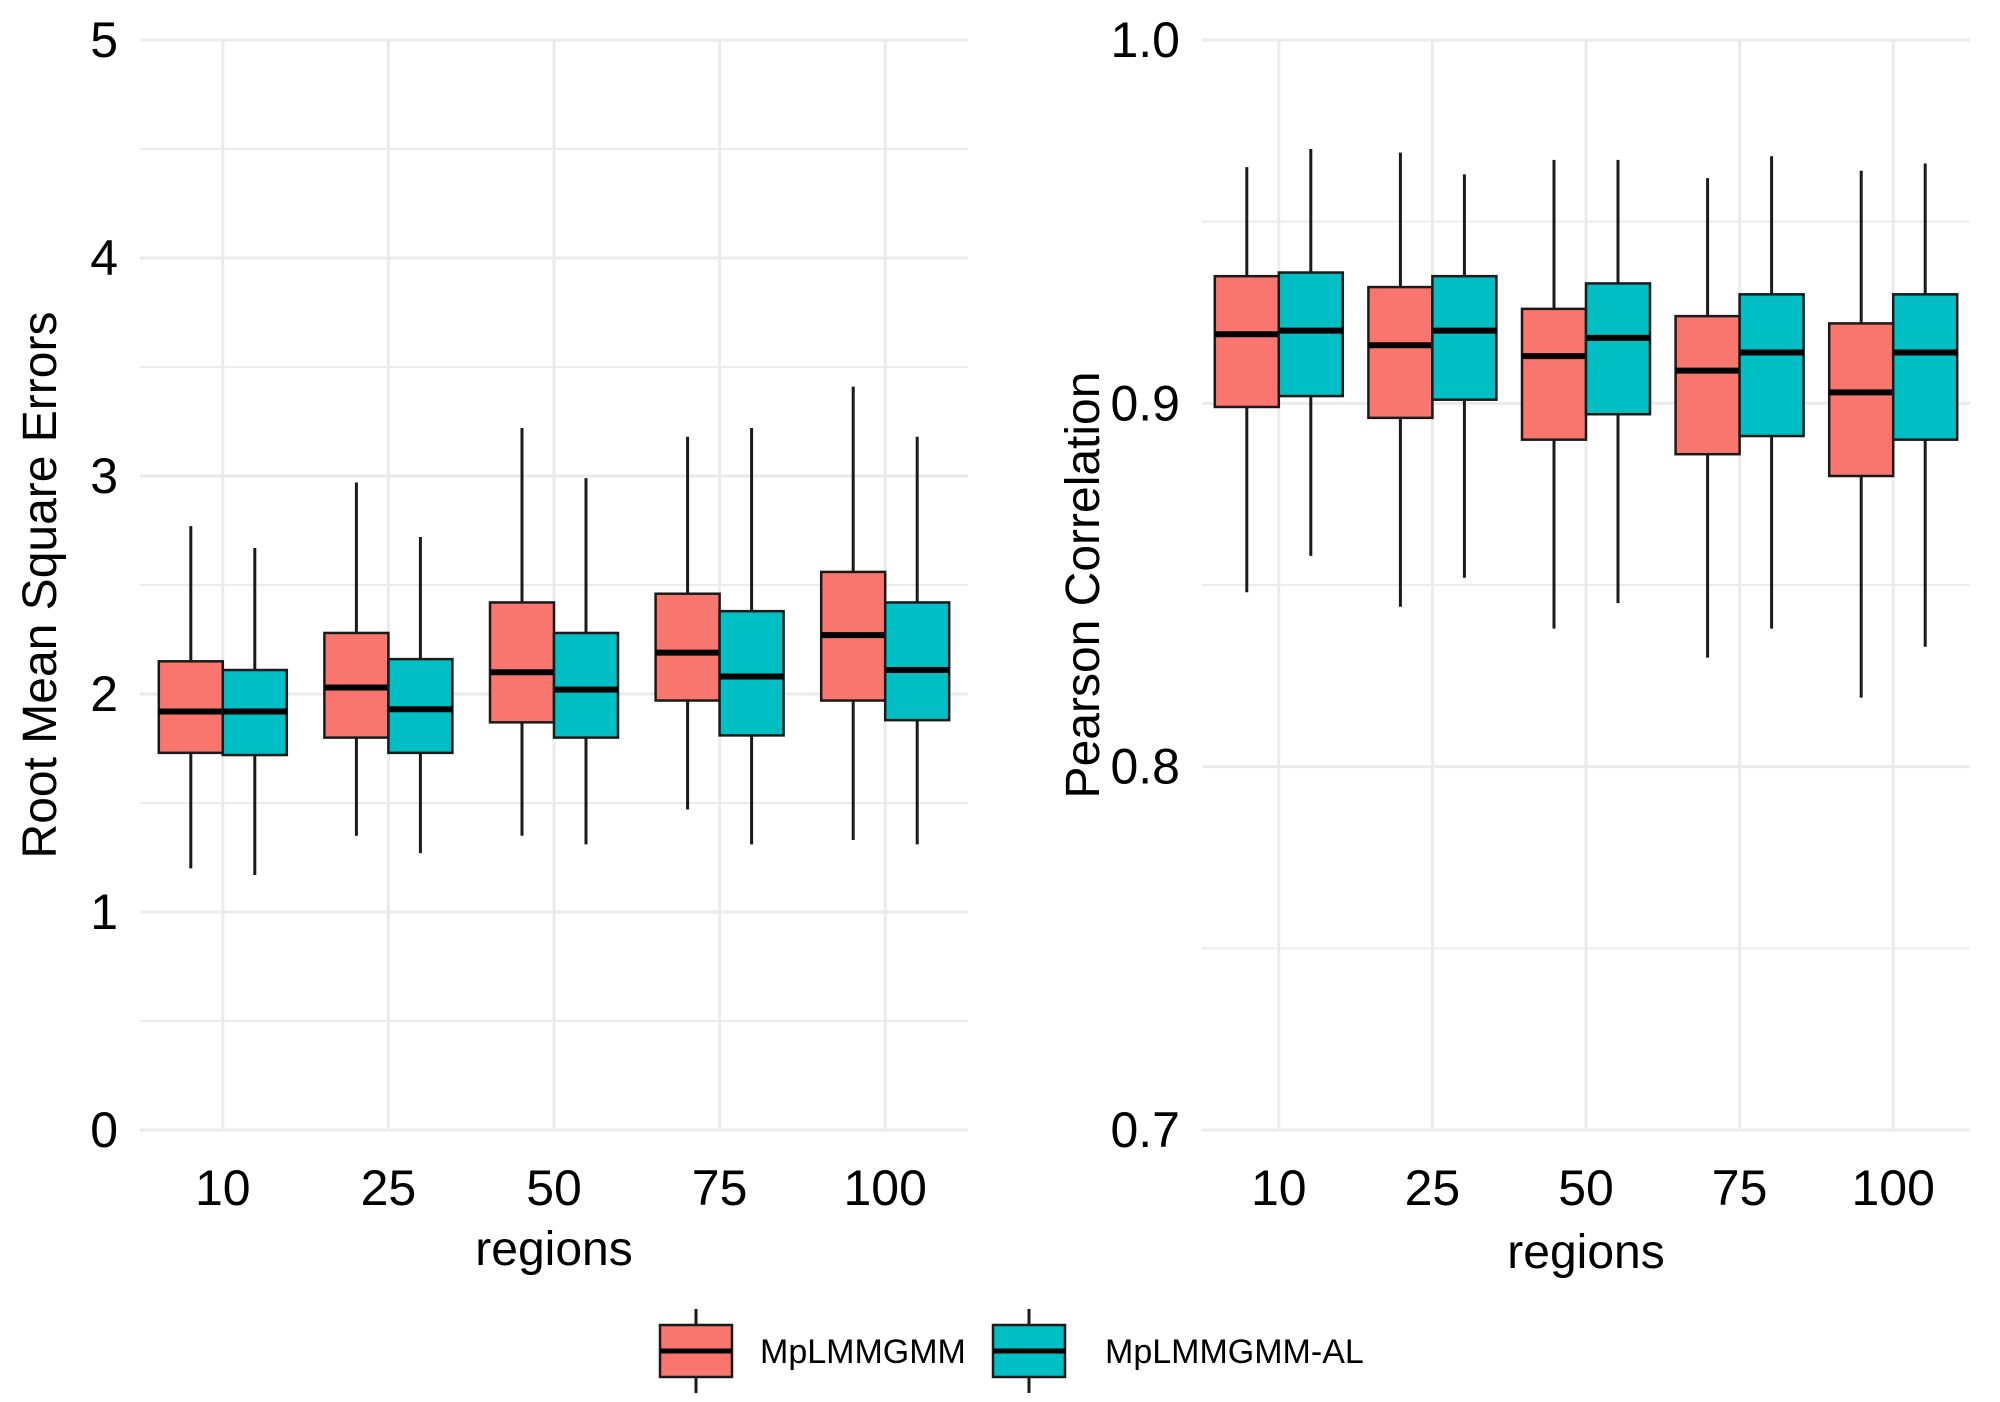  What do you see at coordinates (1247, 341) in the screenshot?
I see `pearson-mplmmgmm-10-box` at bounding box center [1247, 341].